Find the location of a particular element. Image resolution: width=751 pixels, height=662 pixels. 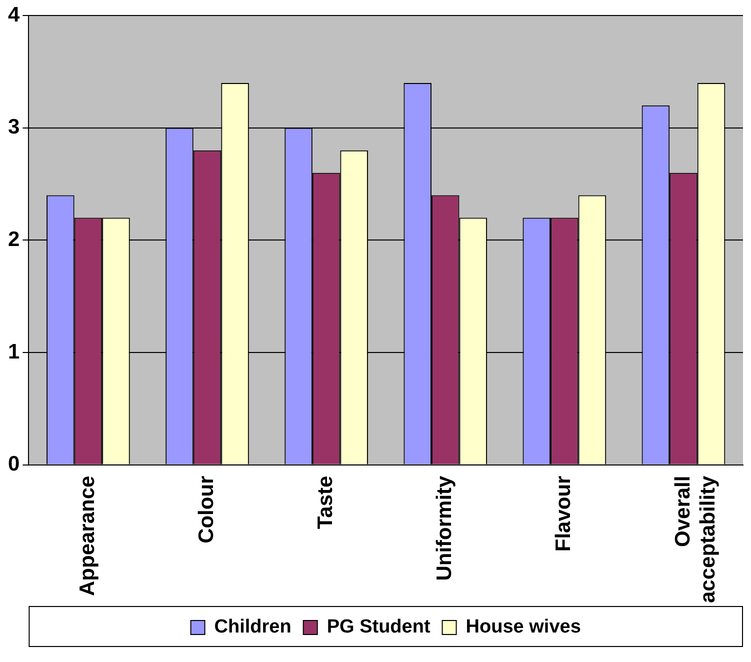

x-tick-label: Overall acceptability is located at coordinates (695, 539).